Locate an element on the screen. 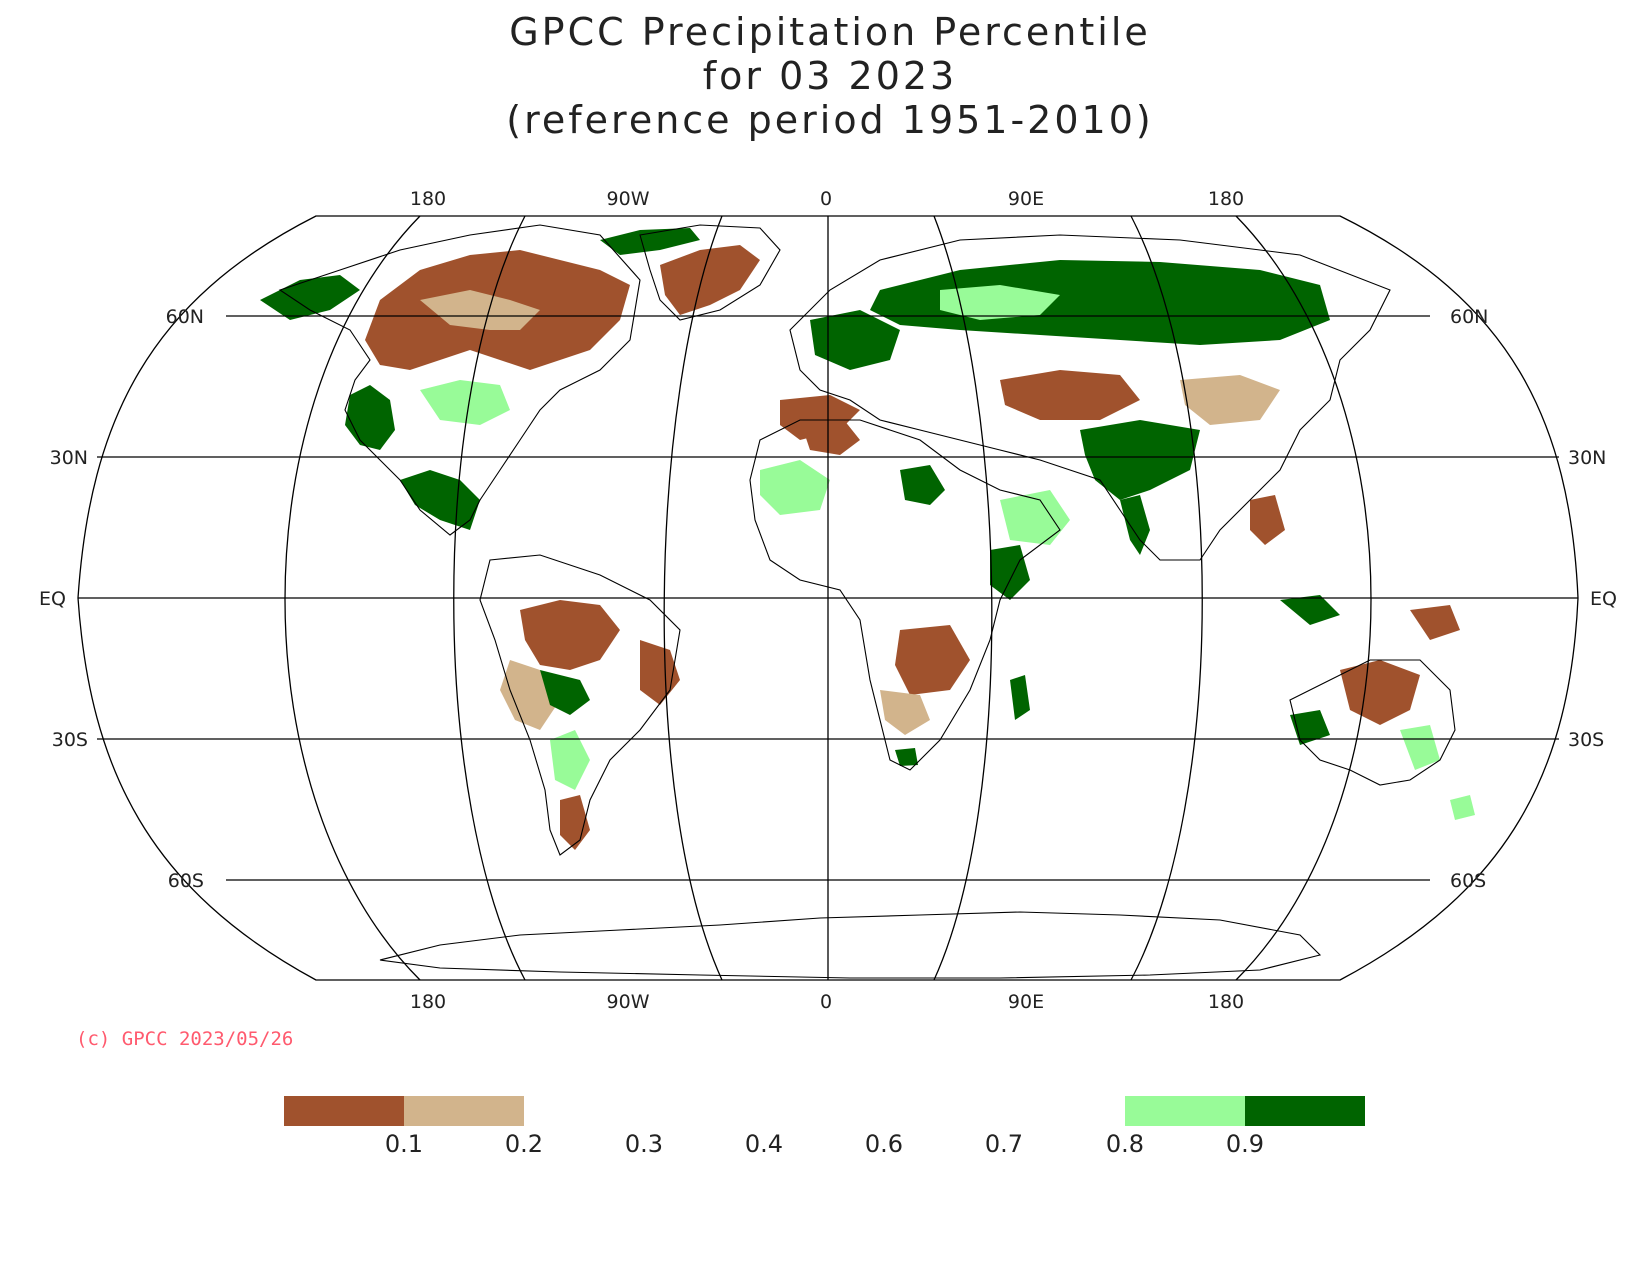 This screenshot has width=1650, height=1270. right-lat-label-30s: 30S is located at coordinates (1586, 740).